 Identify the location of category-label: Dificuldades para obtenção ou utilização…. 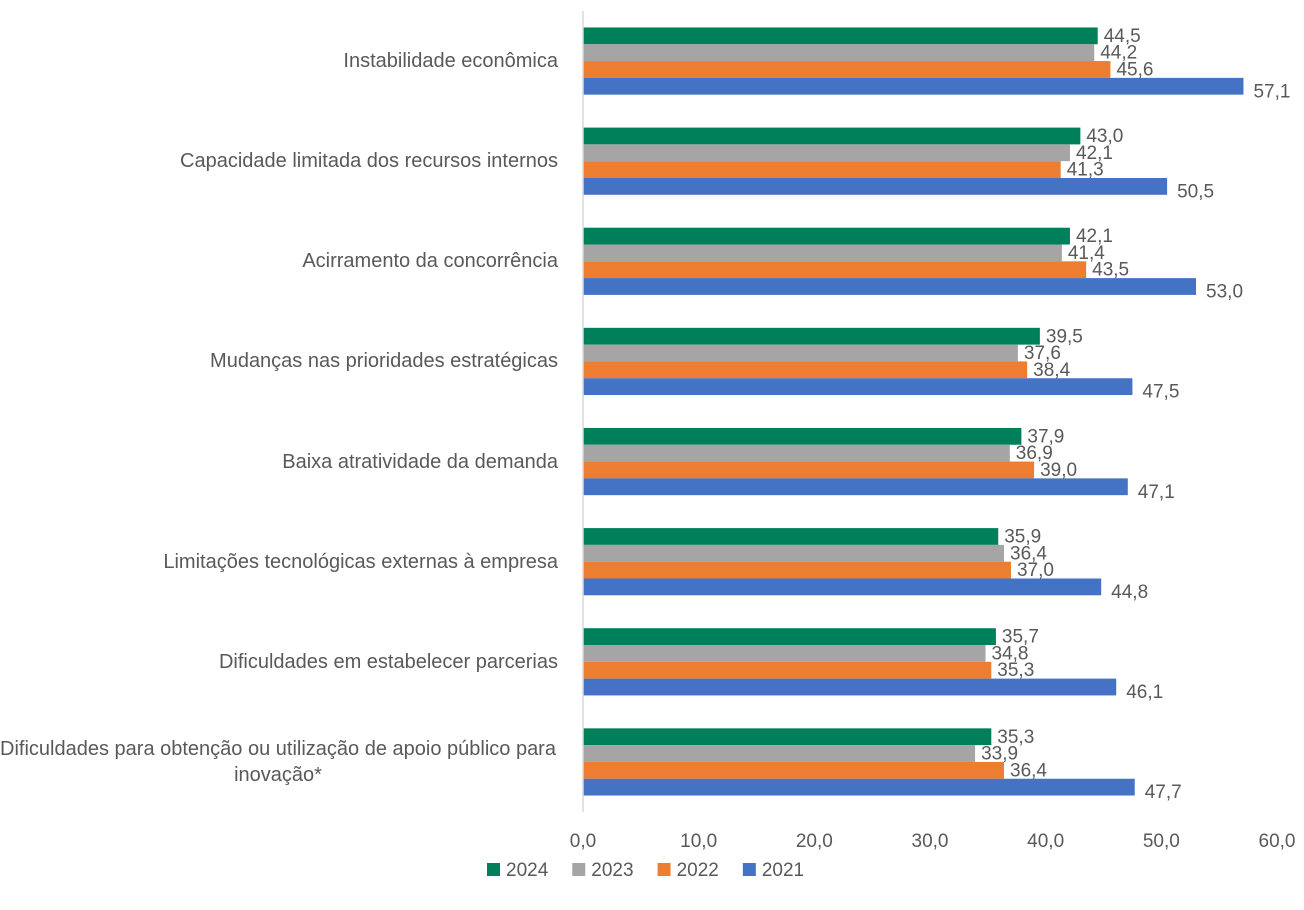
(279, 762).